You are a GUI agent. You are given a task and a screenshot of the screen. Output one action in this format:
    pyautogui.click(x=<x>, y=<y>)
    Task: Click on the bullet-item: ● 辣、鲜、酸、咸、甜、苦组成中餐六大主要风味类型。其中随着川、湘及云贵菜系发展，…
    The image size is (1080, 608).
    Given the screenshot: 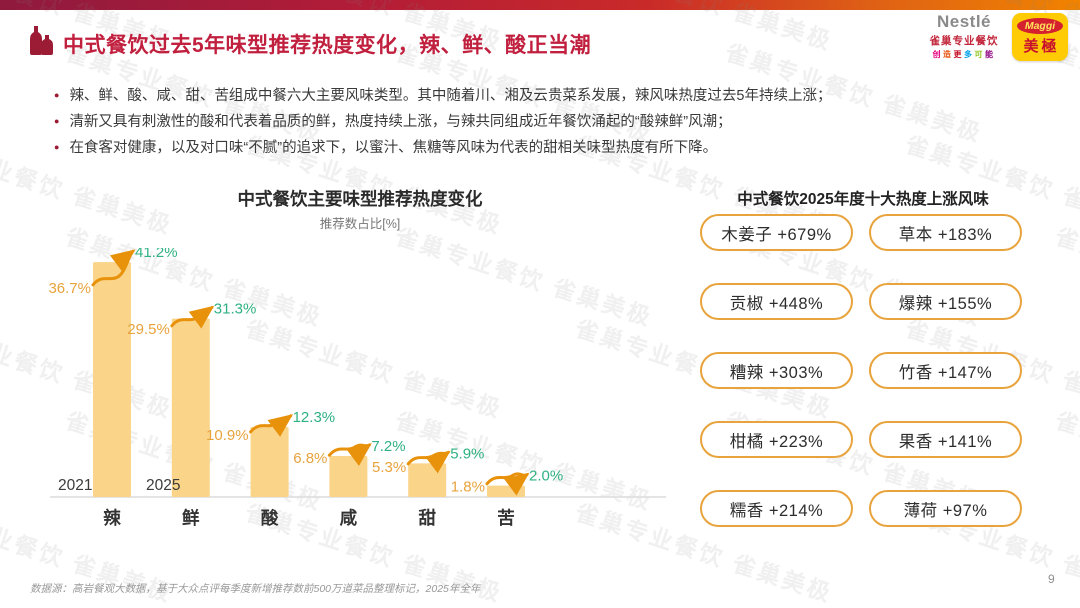 What is the action you would take?
    pyautogui.click(x=443, y=97)
    